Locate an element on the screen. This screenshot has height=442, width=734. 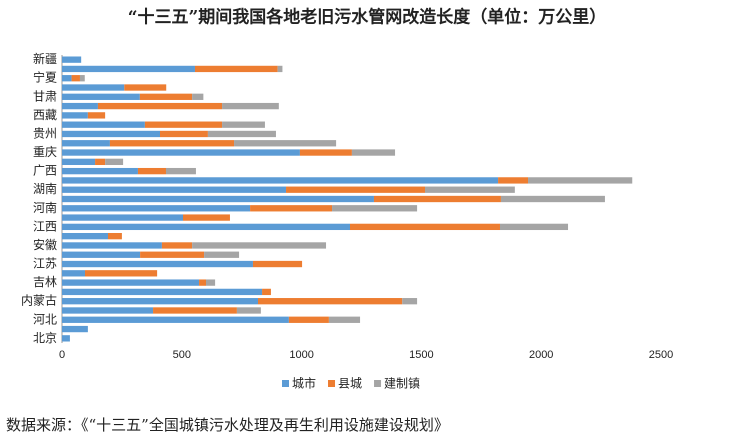
y-tick-label: 新疆 is located at coordinates (45, 58).